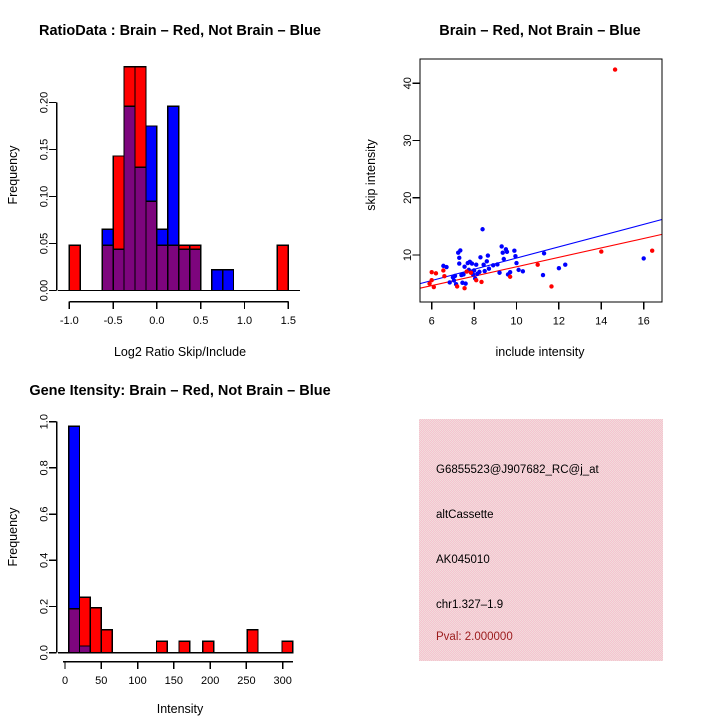 This screenshot has height=720, width=720. Describe the element at coordinates (411, 169) in the screenshot. I see `y-axis: 10 20 30 40` at that location.